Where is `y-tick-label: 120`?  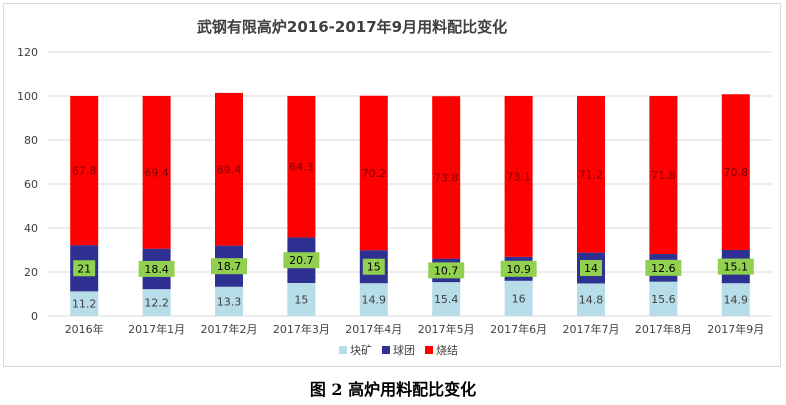
y-tick-label: 120 is located at coordinates (27, 52).